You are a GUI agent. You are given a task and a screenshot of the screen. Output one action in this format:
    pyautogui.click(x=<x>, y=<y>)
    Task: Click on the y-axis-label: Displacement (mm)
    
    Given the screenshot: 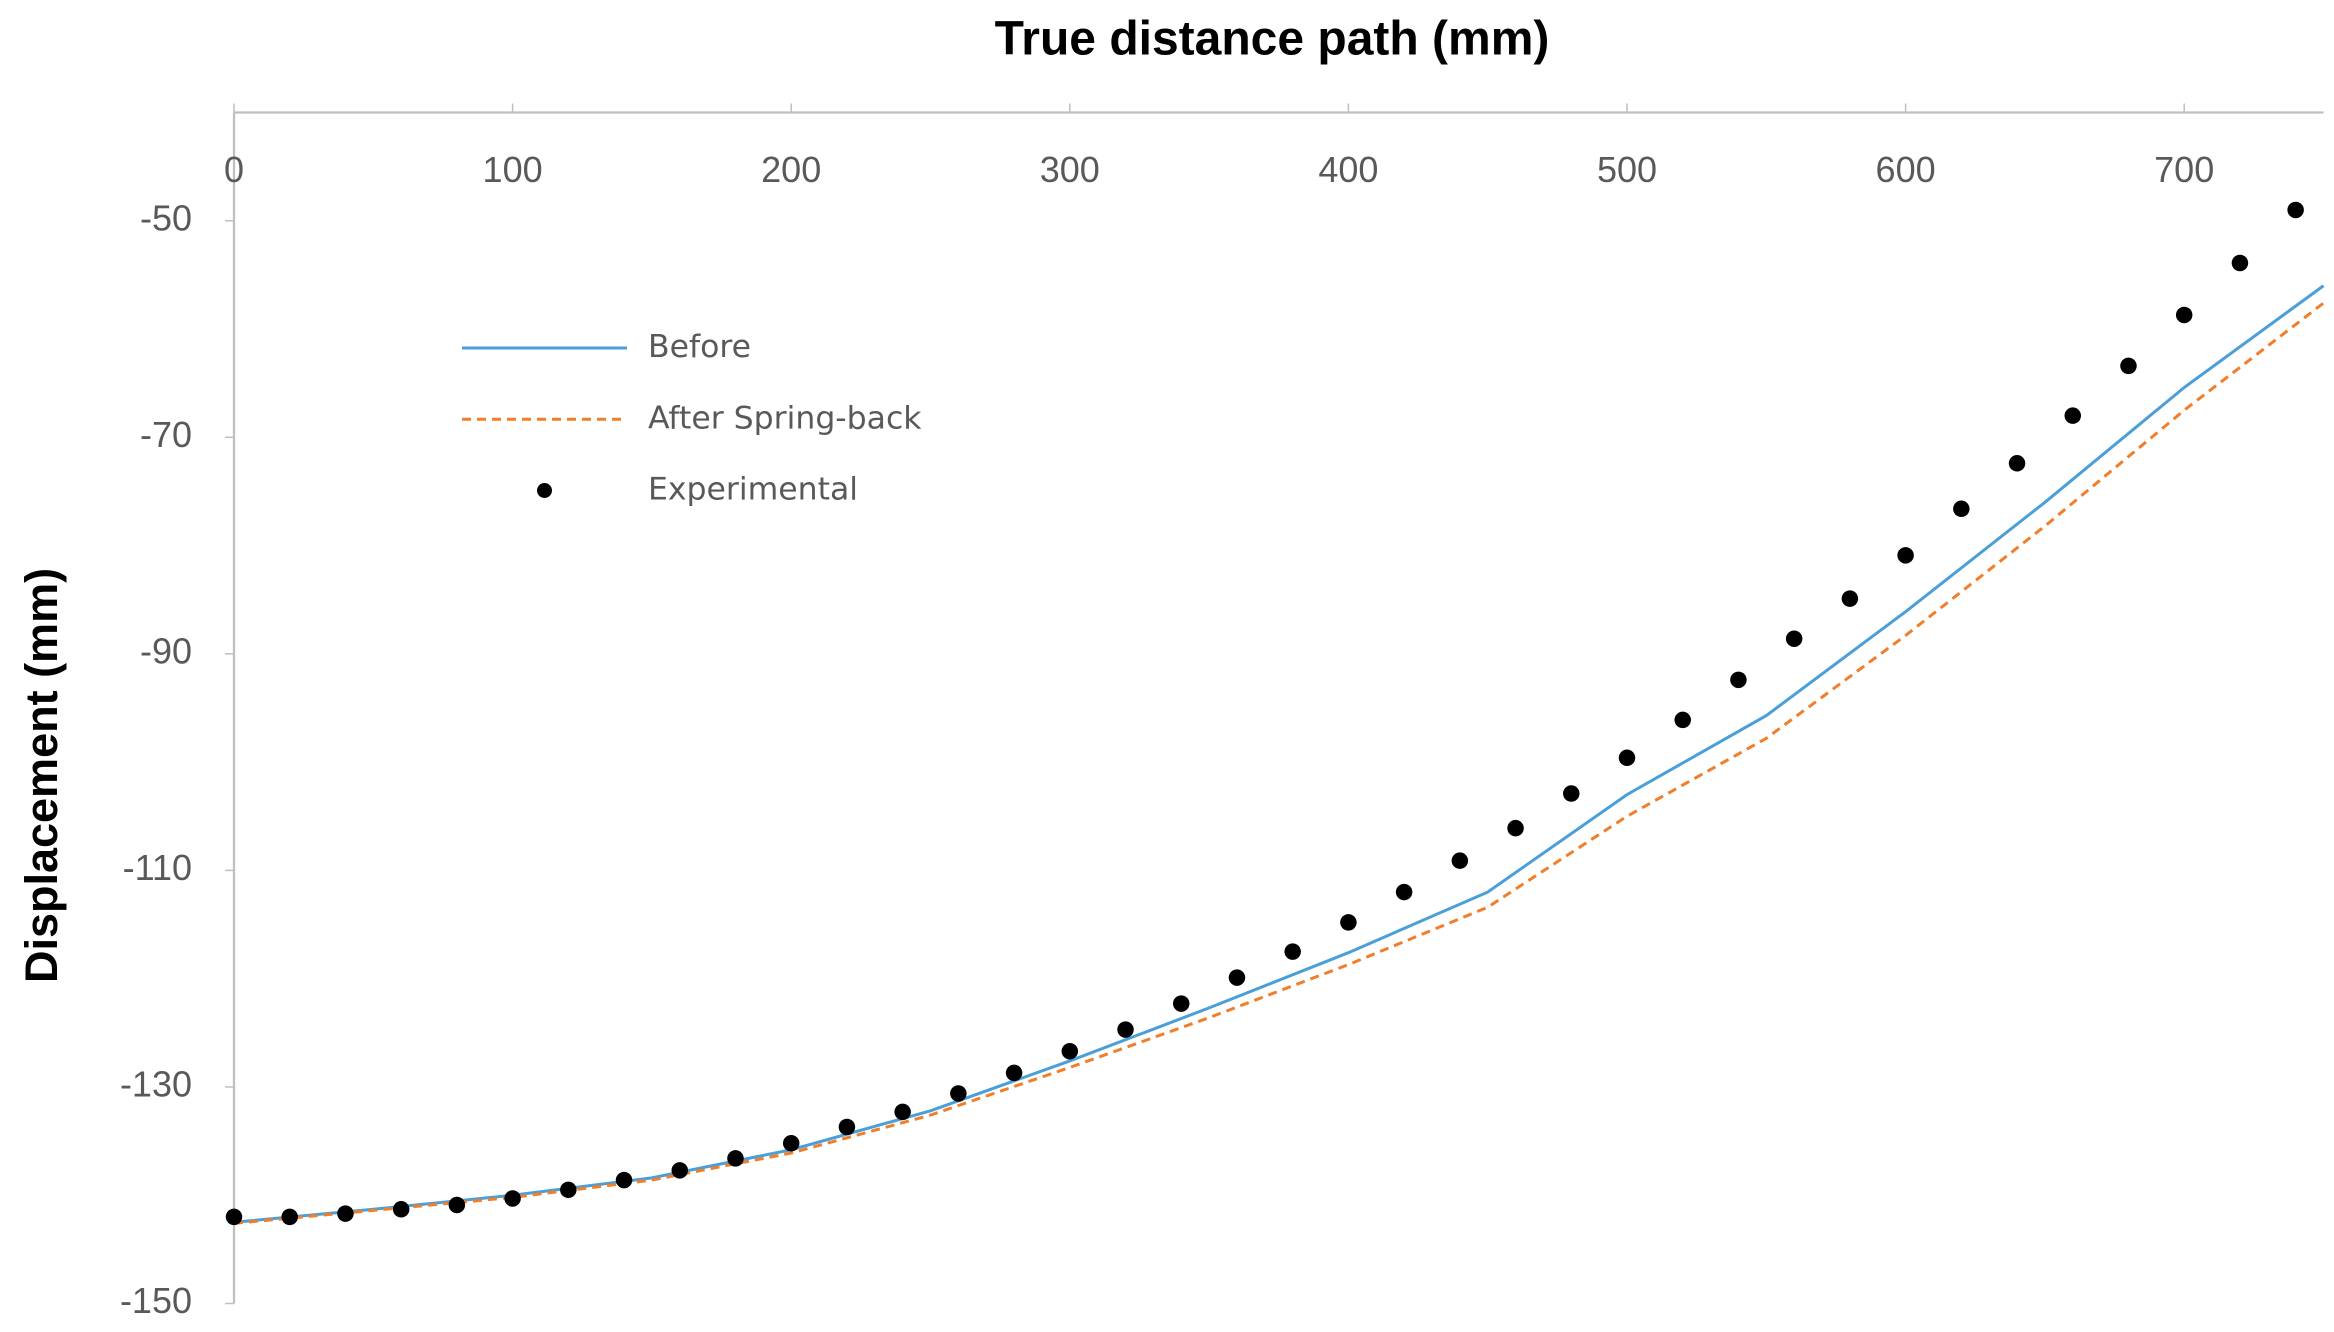 What is the action you would take?
    pyautogui.click(x=41, y=775)
    